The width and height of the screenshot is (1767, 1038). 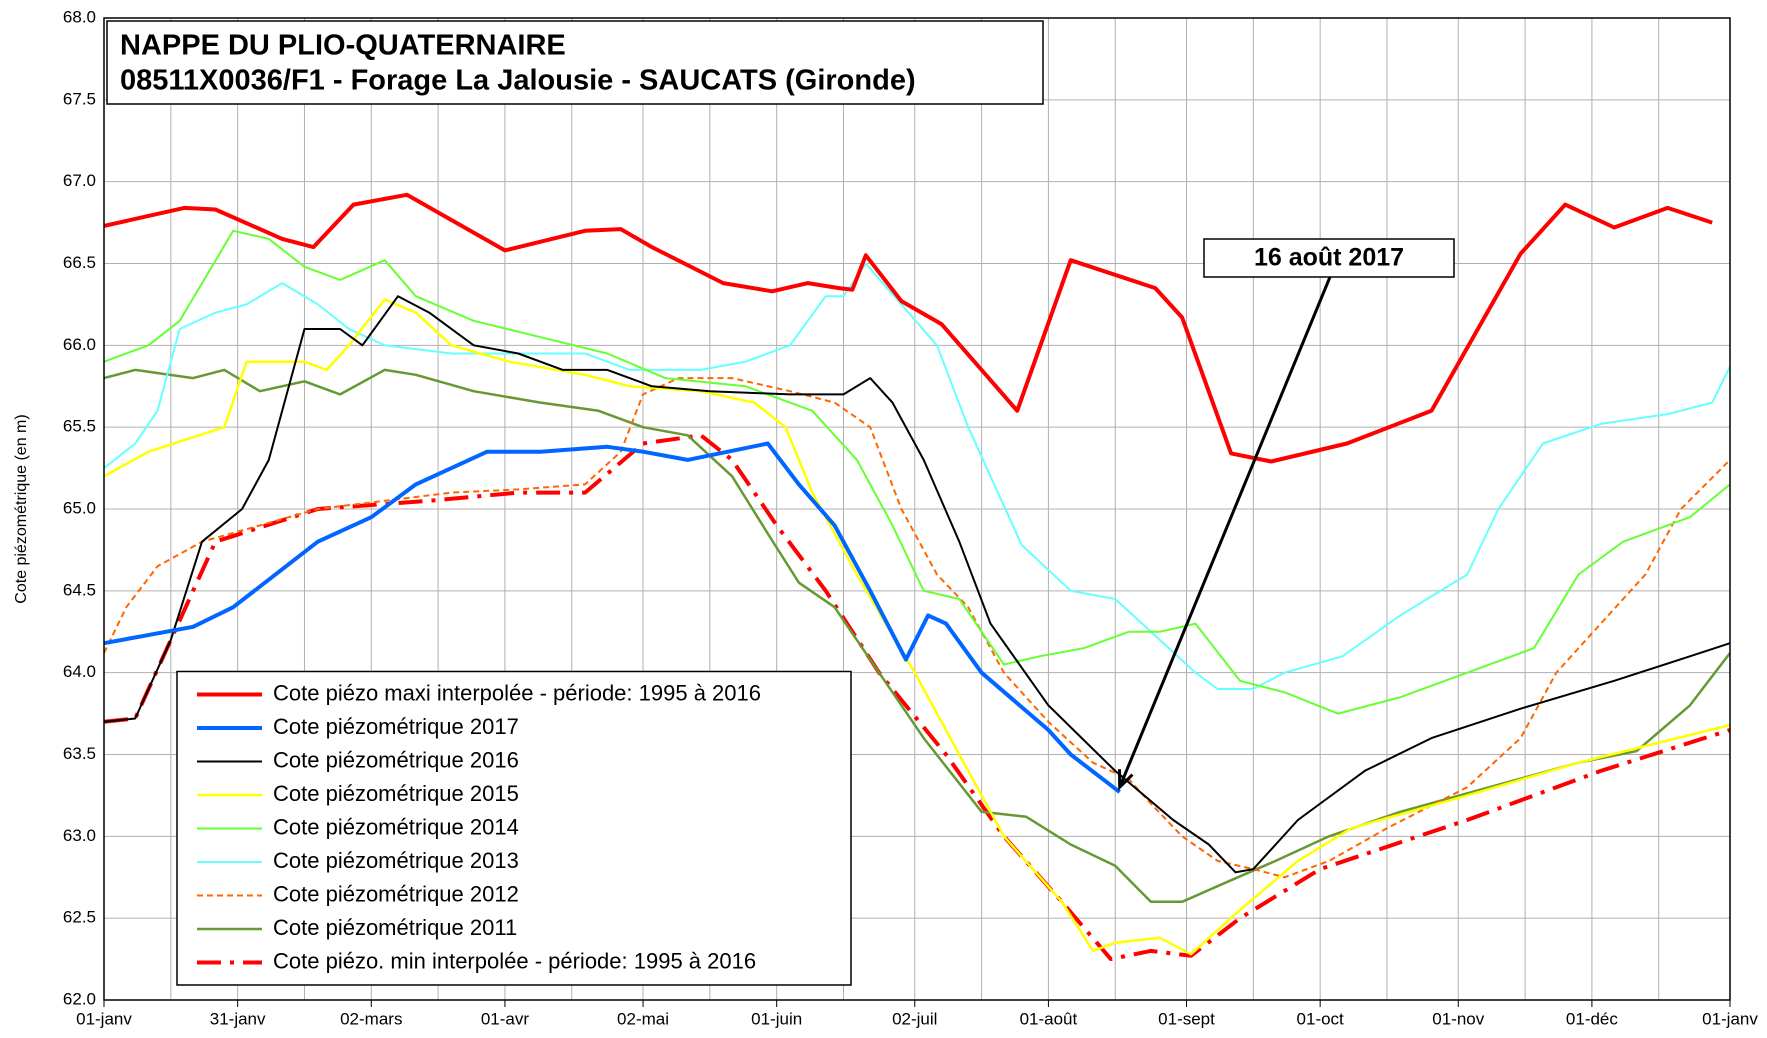 I want to click on x-tick-label: 01-sept, so click(x=1186, y=1018).